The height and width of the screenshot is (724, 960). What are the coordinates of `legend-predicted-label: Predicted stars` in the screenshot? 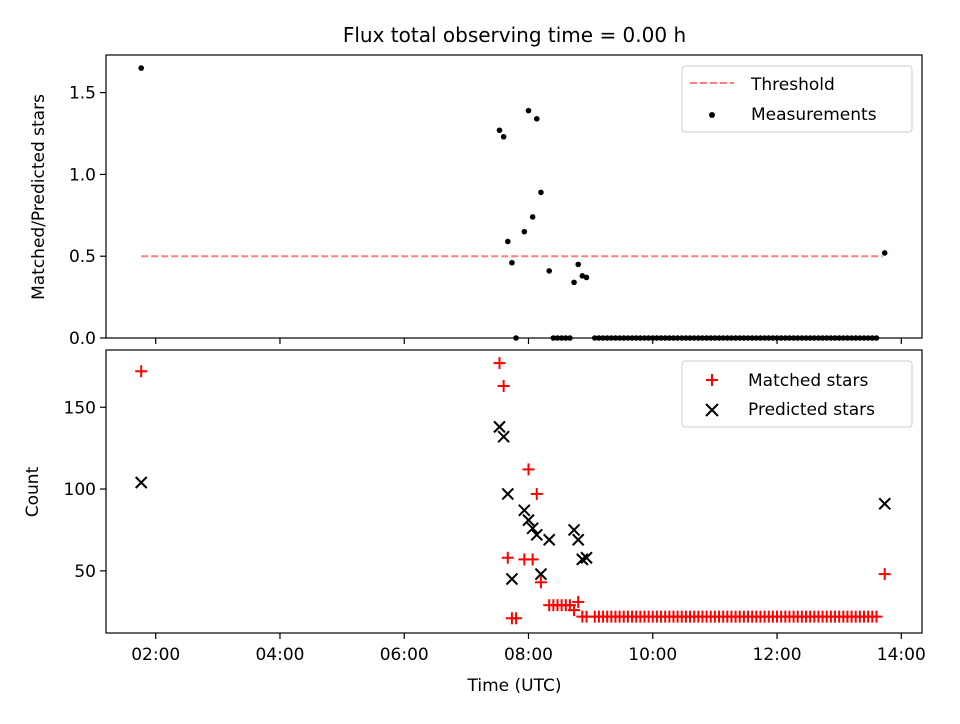 It's located at (811, 410).